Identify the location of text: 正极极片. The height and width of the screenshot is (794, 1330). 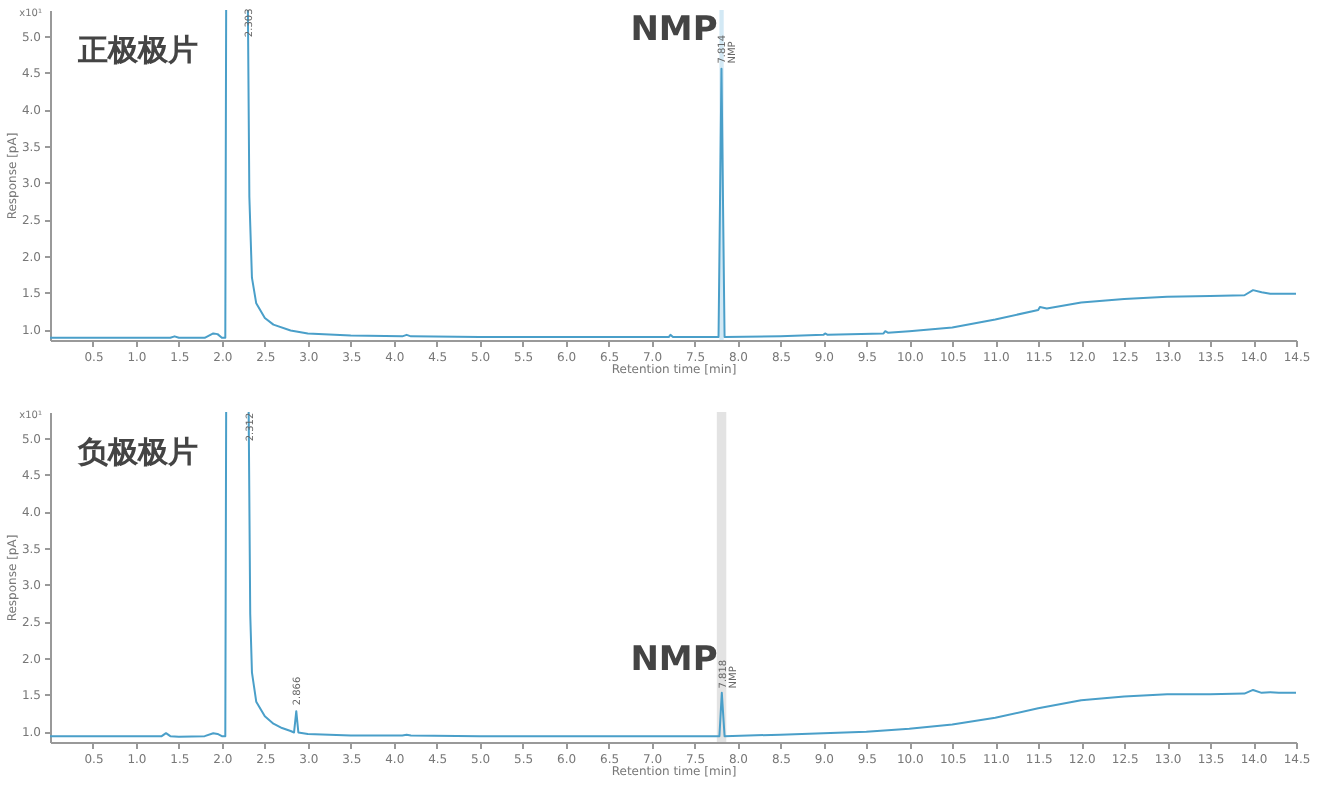
(137, 50).